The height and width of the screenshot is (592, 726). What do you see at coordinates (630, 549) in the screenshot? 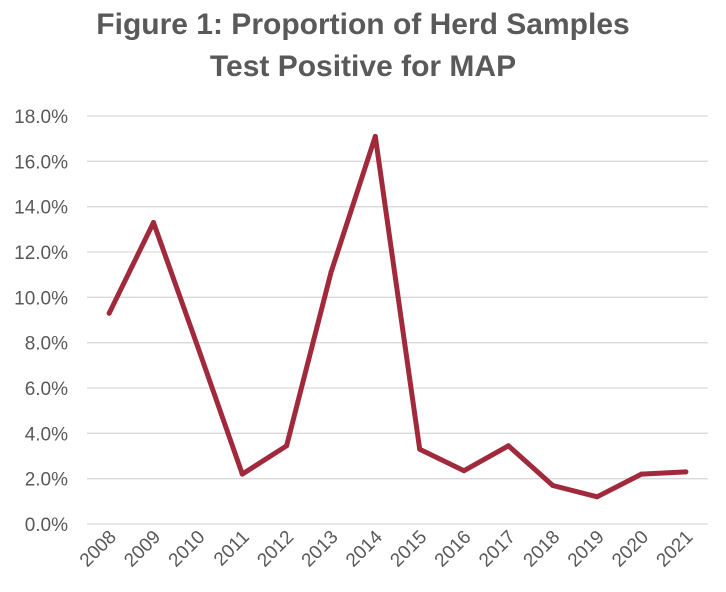
I see `x-tick-label: 2020` at bounding box center [630, 549].